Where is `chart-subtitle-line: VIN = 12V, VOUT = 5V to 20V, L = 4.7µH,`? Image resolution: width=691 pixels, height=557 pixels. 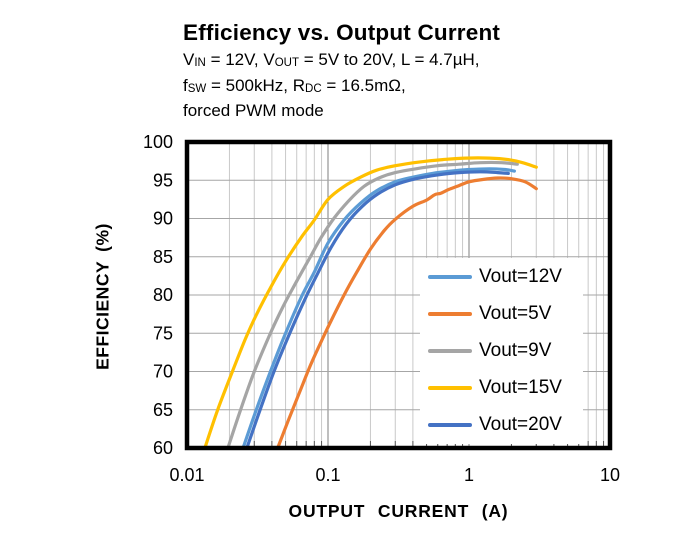 chart-subtitle-line: VIN = 12V, VOUT = 5V to 20V, L = 4.7µH, is located at coordinates (423, 62).